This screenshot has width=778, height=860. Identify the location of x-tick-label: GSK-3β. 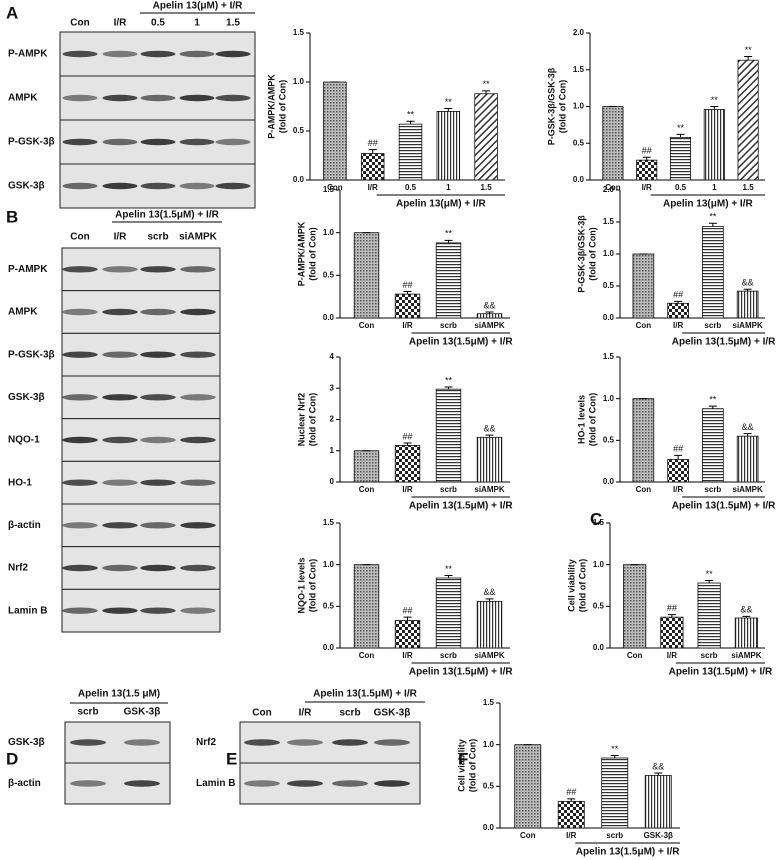
(658, 835).